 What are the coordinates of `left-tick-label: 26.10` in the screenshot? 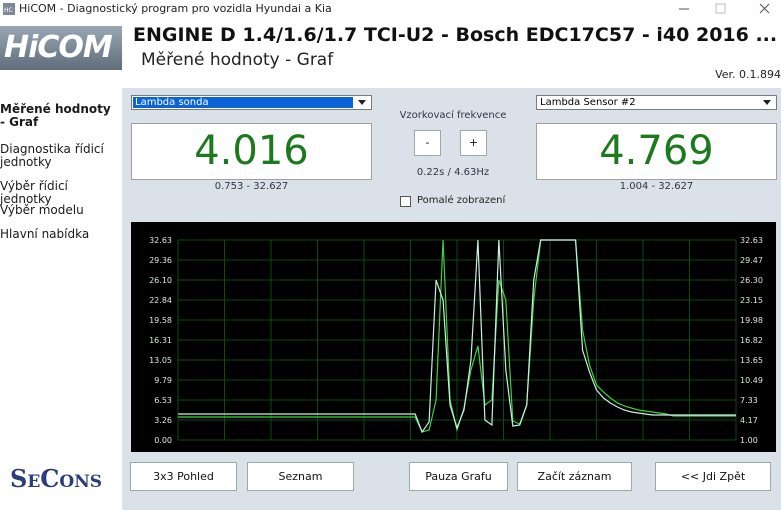 It's located at (160, 280).